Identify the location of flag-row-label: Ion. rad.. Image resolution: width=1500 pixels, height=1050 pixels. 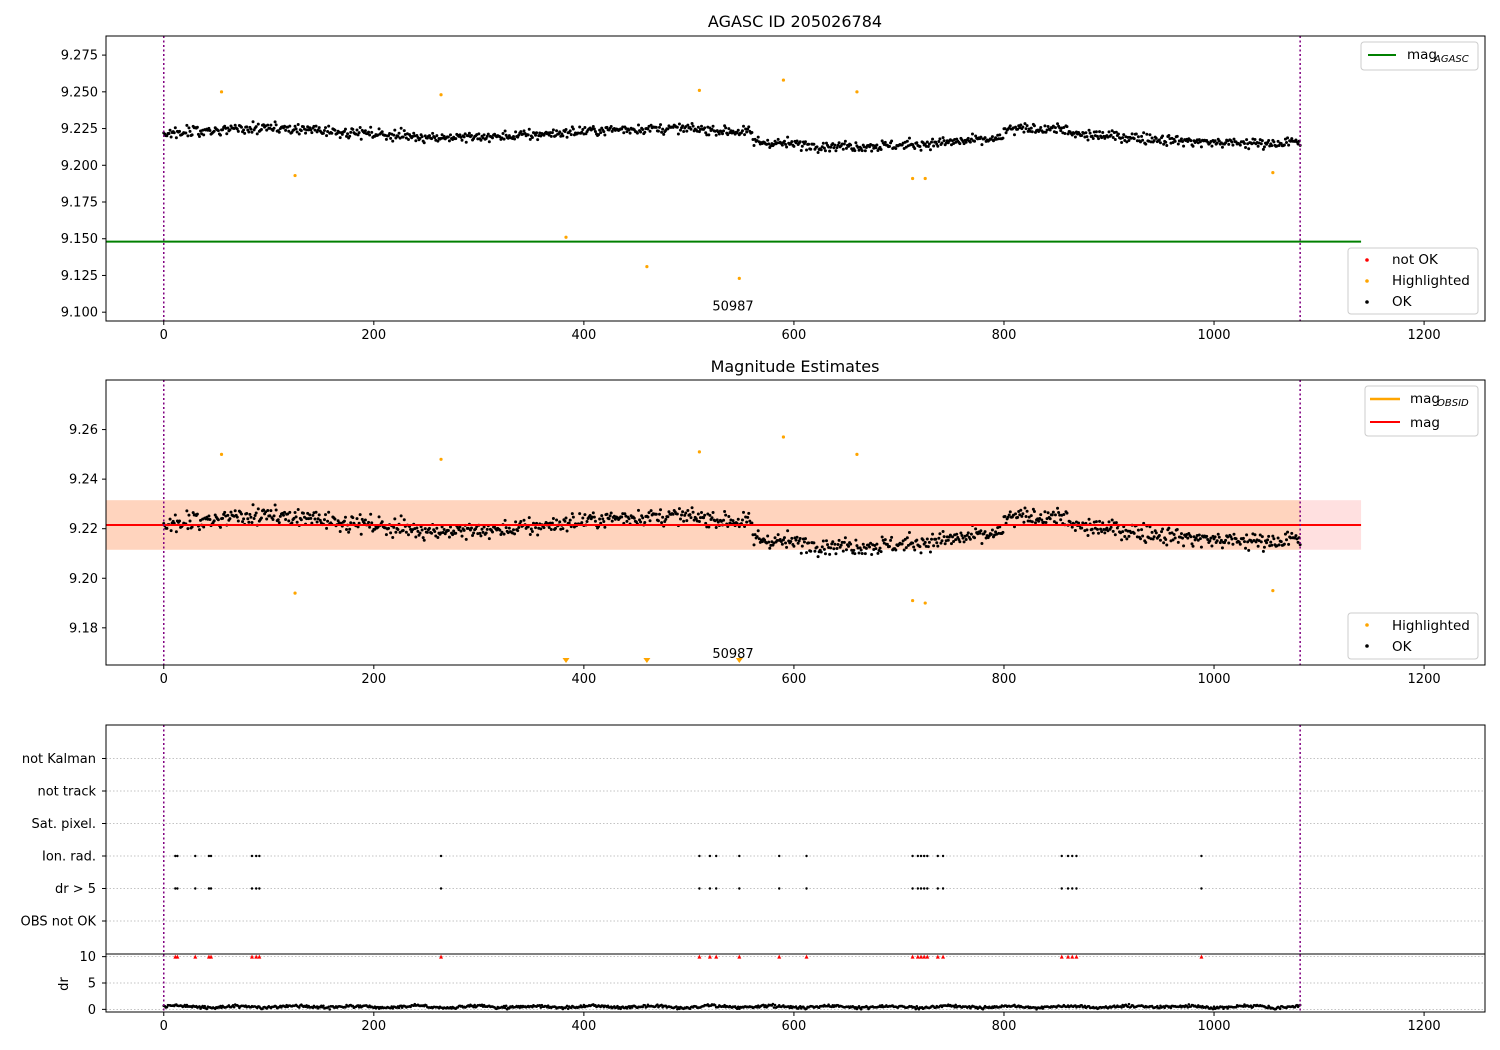
(69, 857).